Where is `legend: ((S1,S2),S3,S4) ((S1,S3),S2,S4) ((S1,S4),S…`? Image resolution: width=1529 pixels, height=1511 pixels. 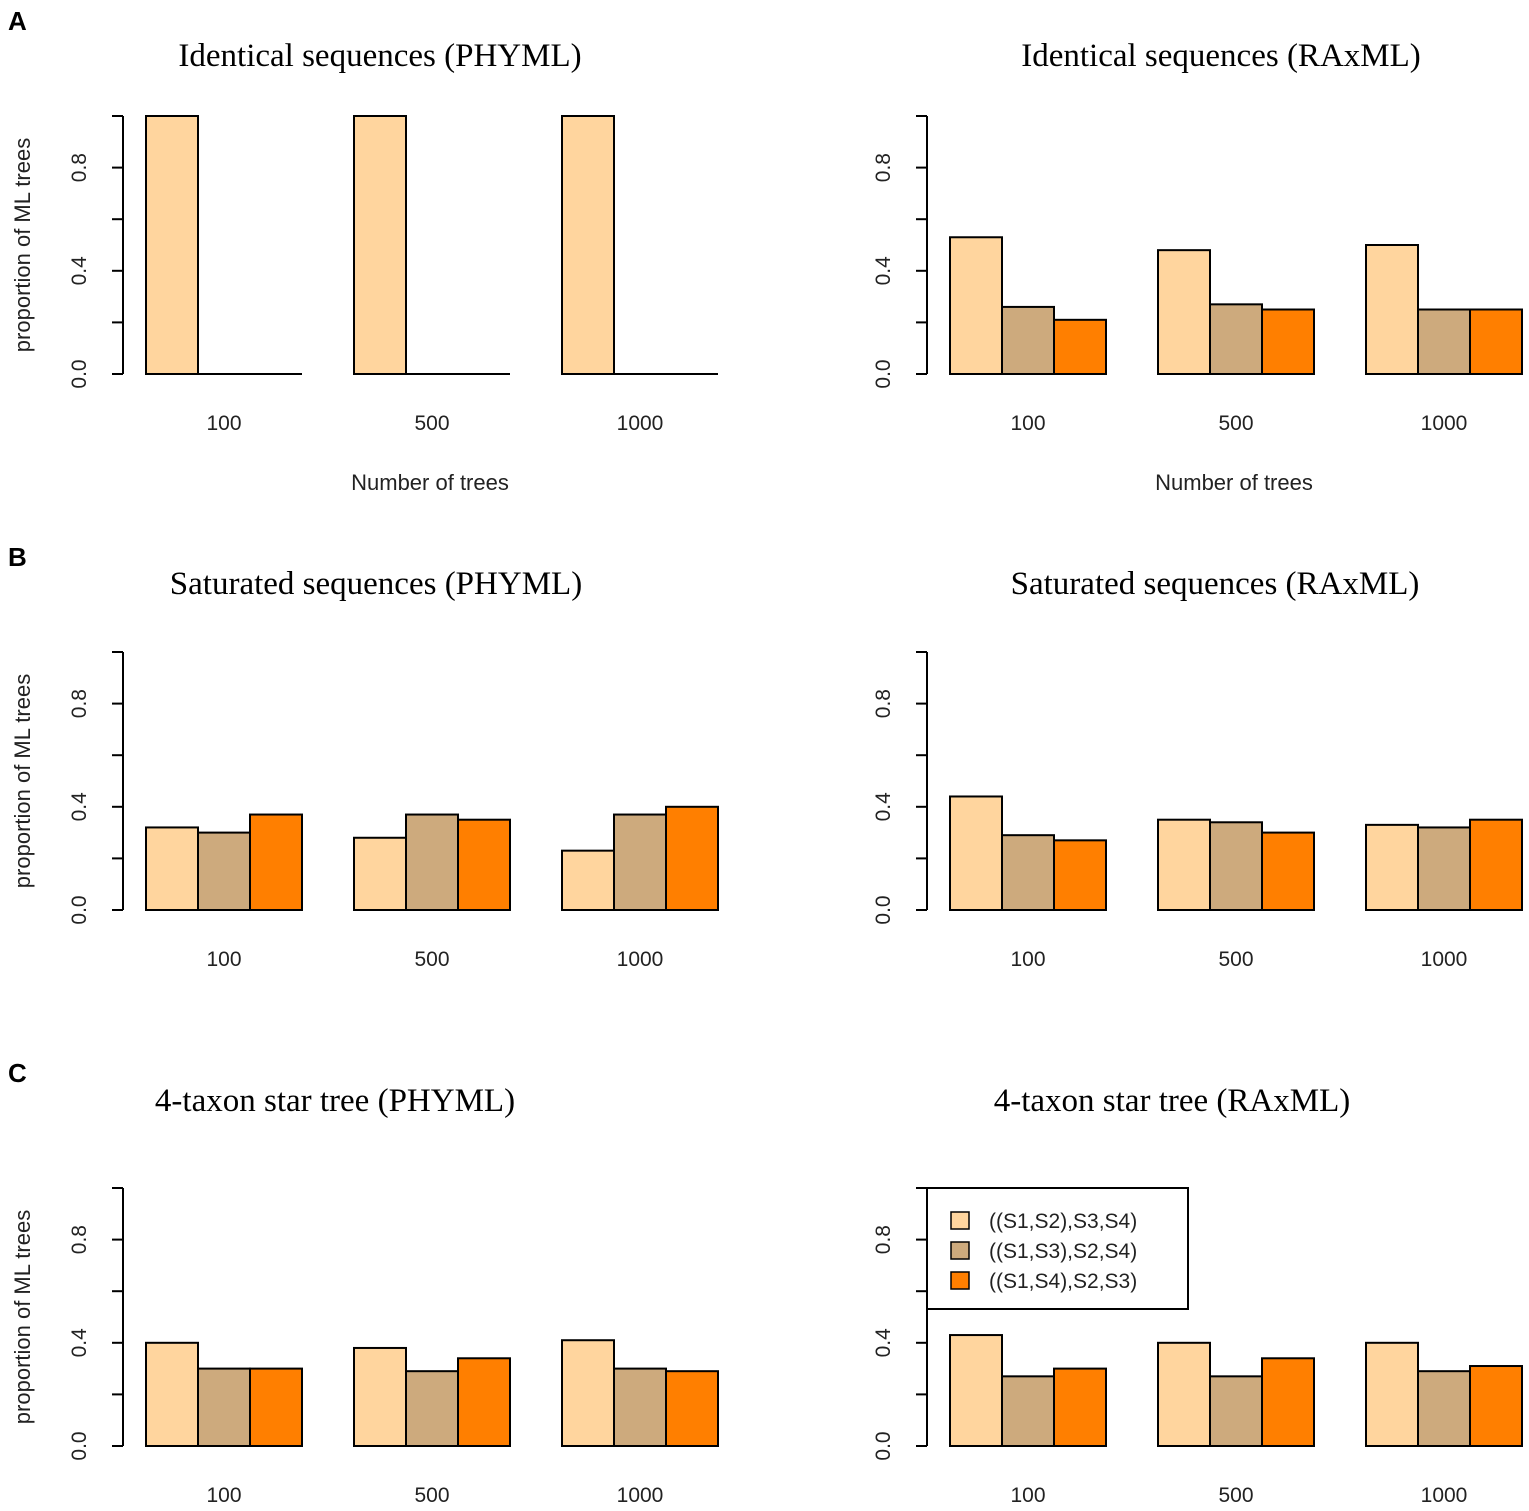
legend: ((S1,S2),S3,S4) ((S1,S3),S2,S4) ((S1,S4),S… is located at coordinates (1057, 1248).